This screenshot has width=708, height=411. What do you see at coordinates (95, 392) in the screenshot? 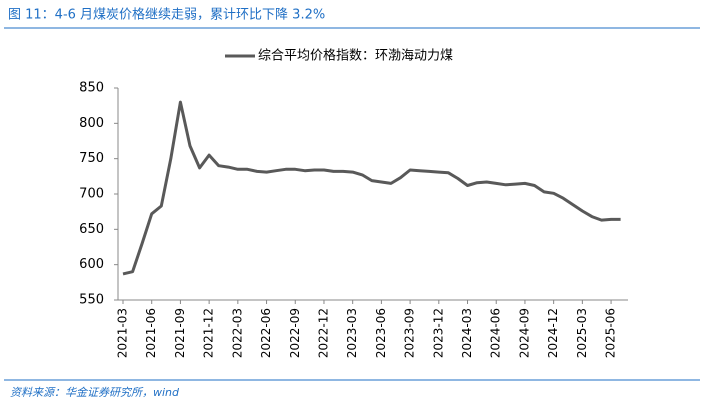
I see `source: 资料来源：华金证券研究所，wind` at bounding box center [95, 392].